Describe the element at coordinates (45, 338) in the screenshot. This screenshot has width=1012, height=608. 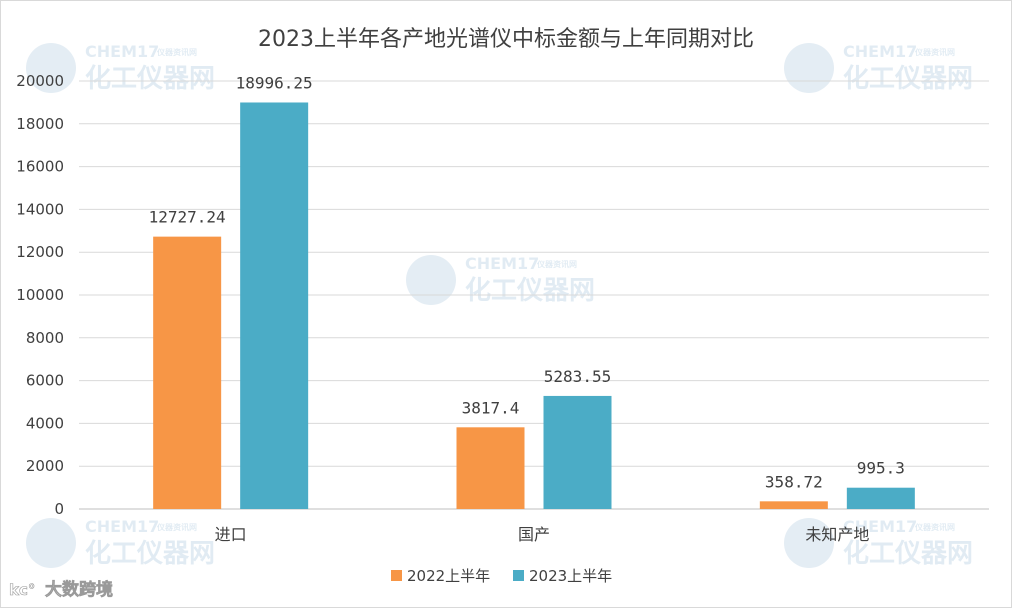
I see `y-tick-label: 8000` at that location.